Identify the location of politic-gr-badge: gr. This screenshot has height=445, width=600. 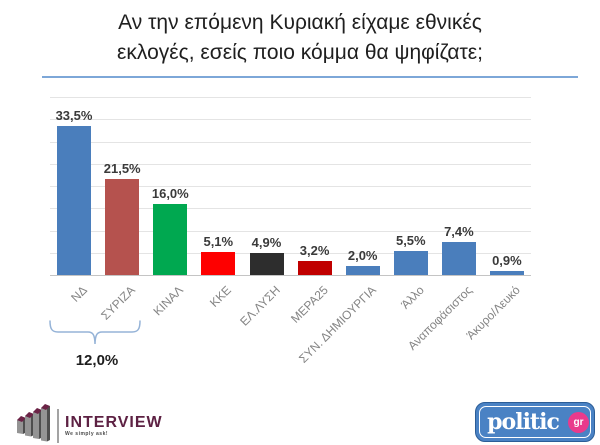
(578, 422).